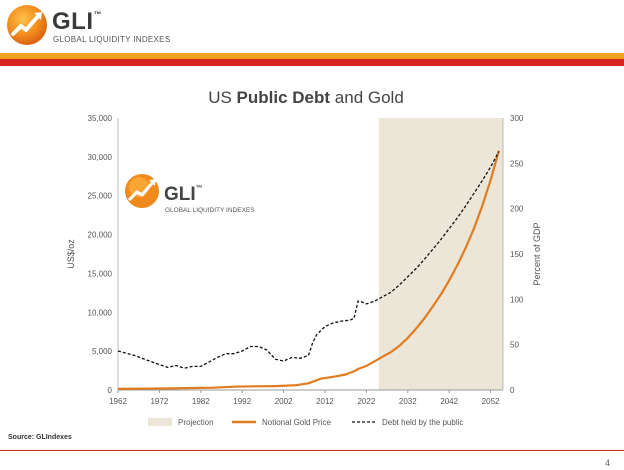 This screenshot has width=624, height=470. I want to click on x-tick-label: 2042, so click(449, 401).